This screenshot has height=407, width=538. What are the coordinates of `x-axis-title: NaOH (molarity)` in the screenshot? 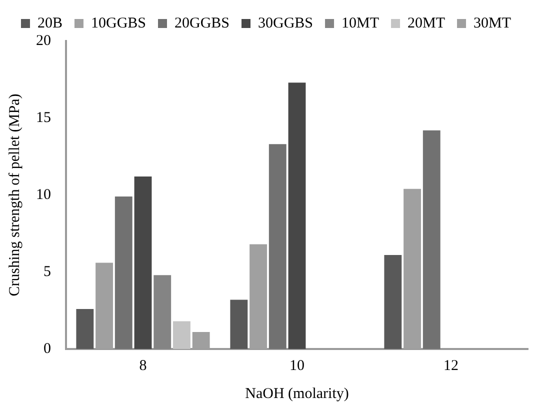 It's located at (297, 394).